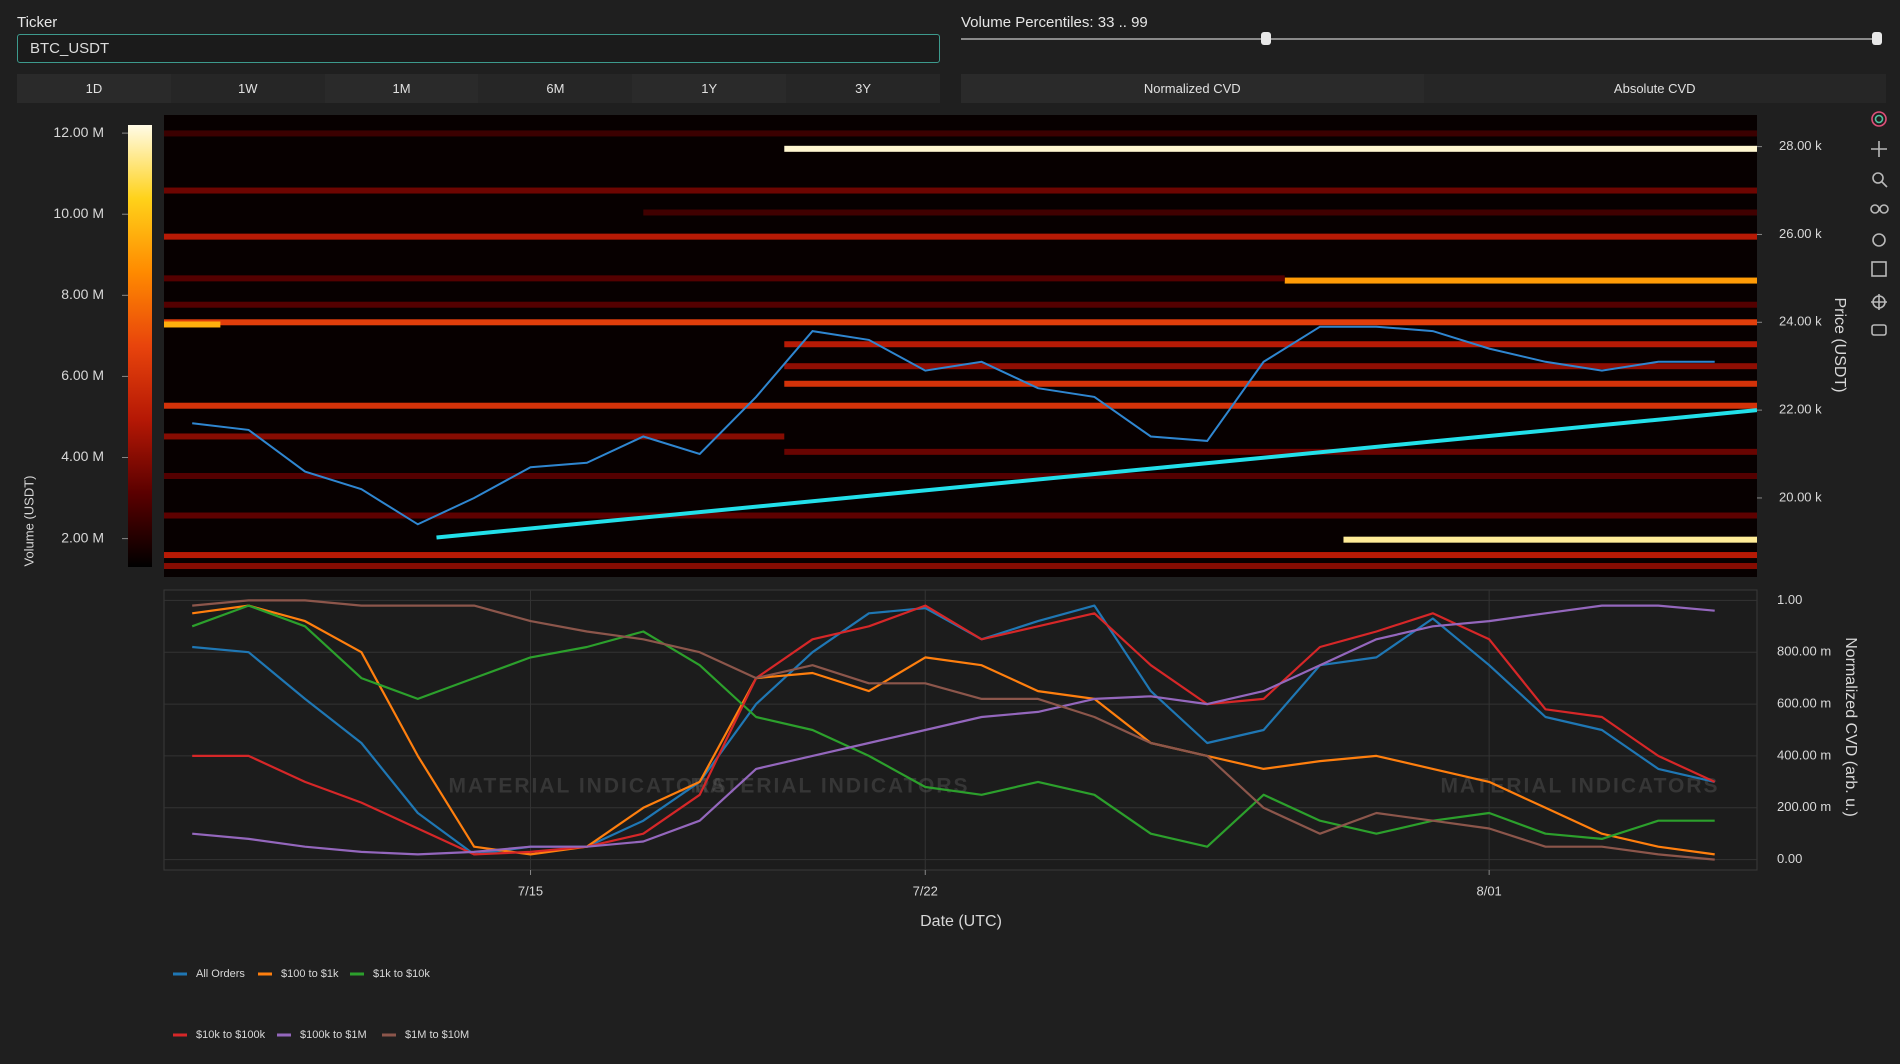 This screenshot has width=1900, height=1064. I want to click on zoom-tool, so click(1880, 180).